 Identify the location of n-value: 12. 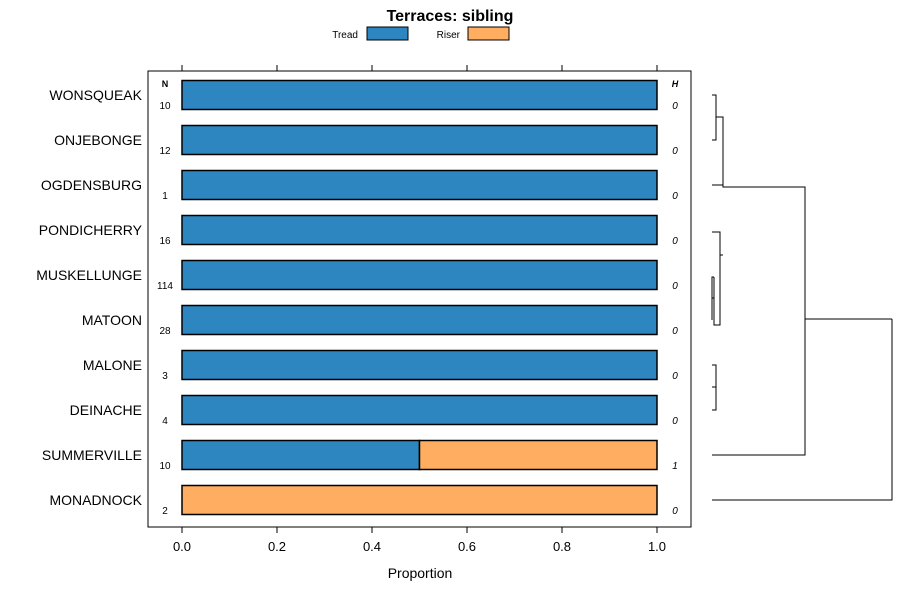
(165, 151).